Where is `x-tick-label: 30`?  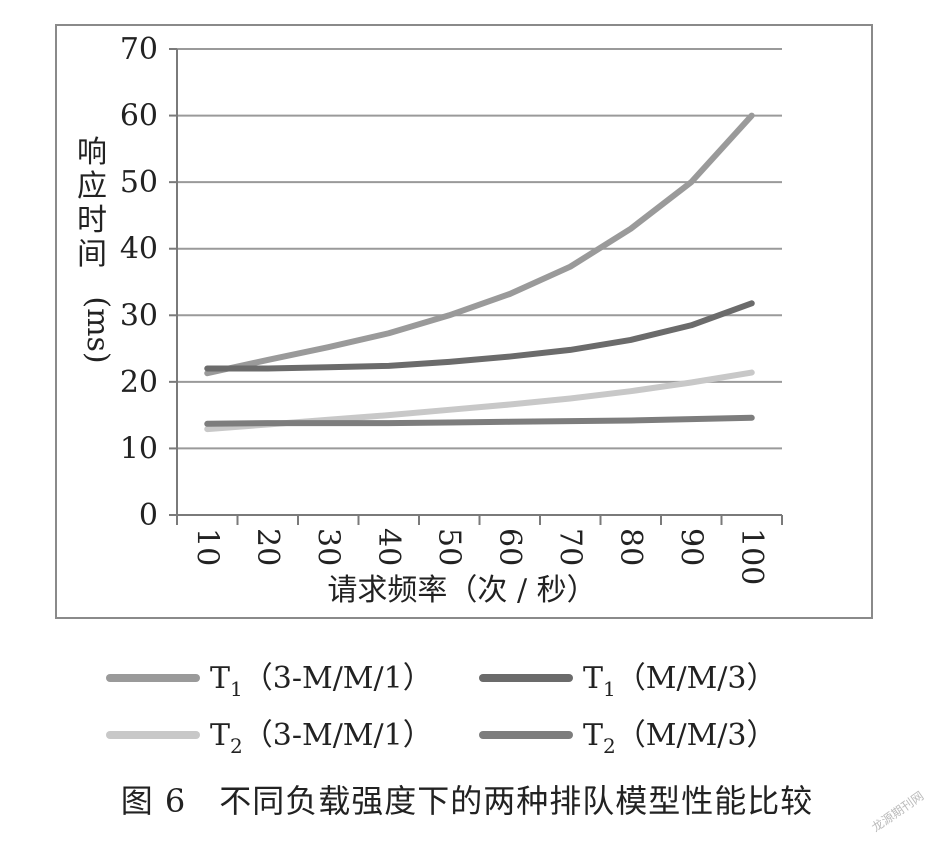 x-tick-label: 30 is located at coordinates (327, 547).